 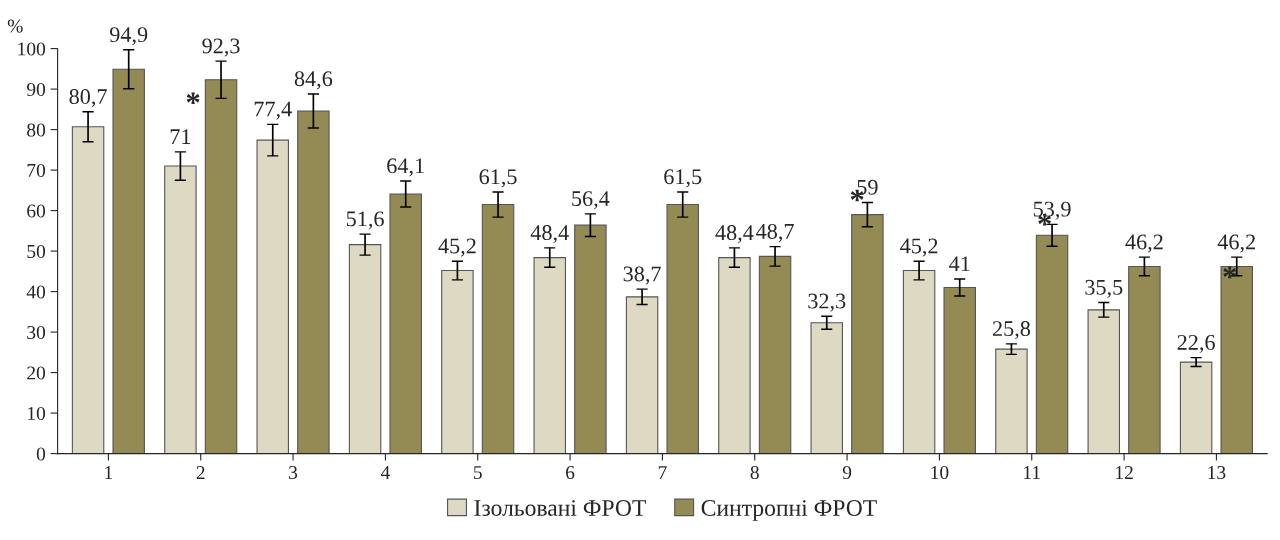 What do you see at coordinates (41, 454) in the screenshot?
I see `y-tick-label: 0` at bounding box center [41, 454].